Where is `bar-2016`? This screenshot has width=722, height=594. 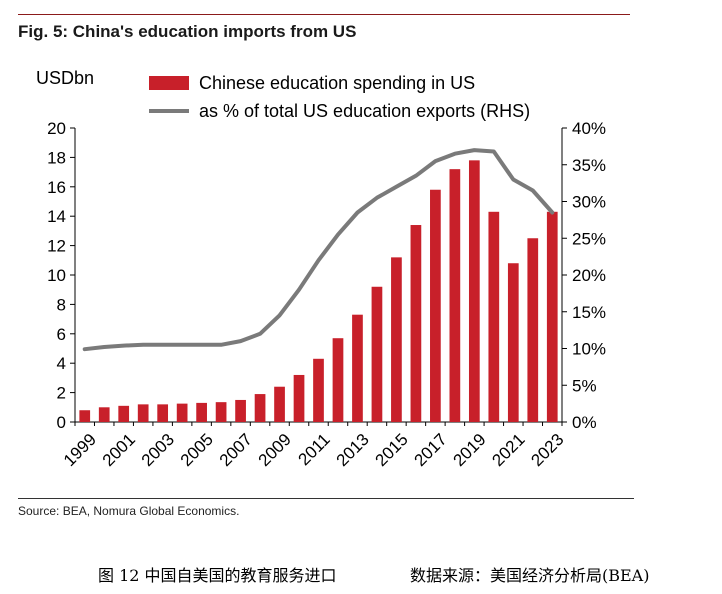 bar-2016 is located at coordinates (416, 323).